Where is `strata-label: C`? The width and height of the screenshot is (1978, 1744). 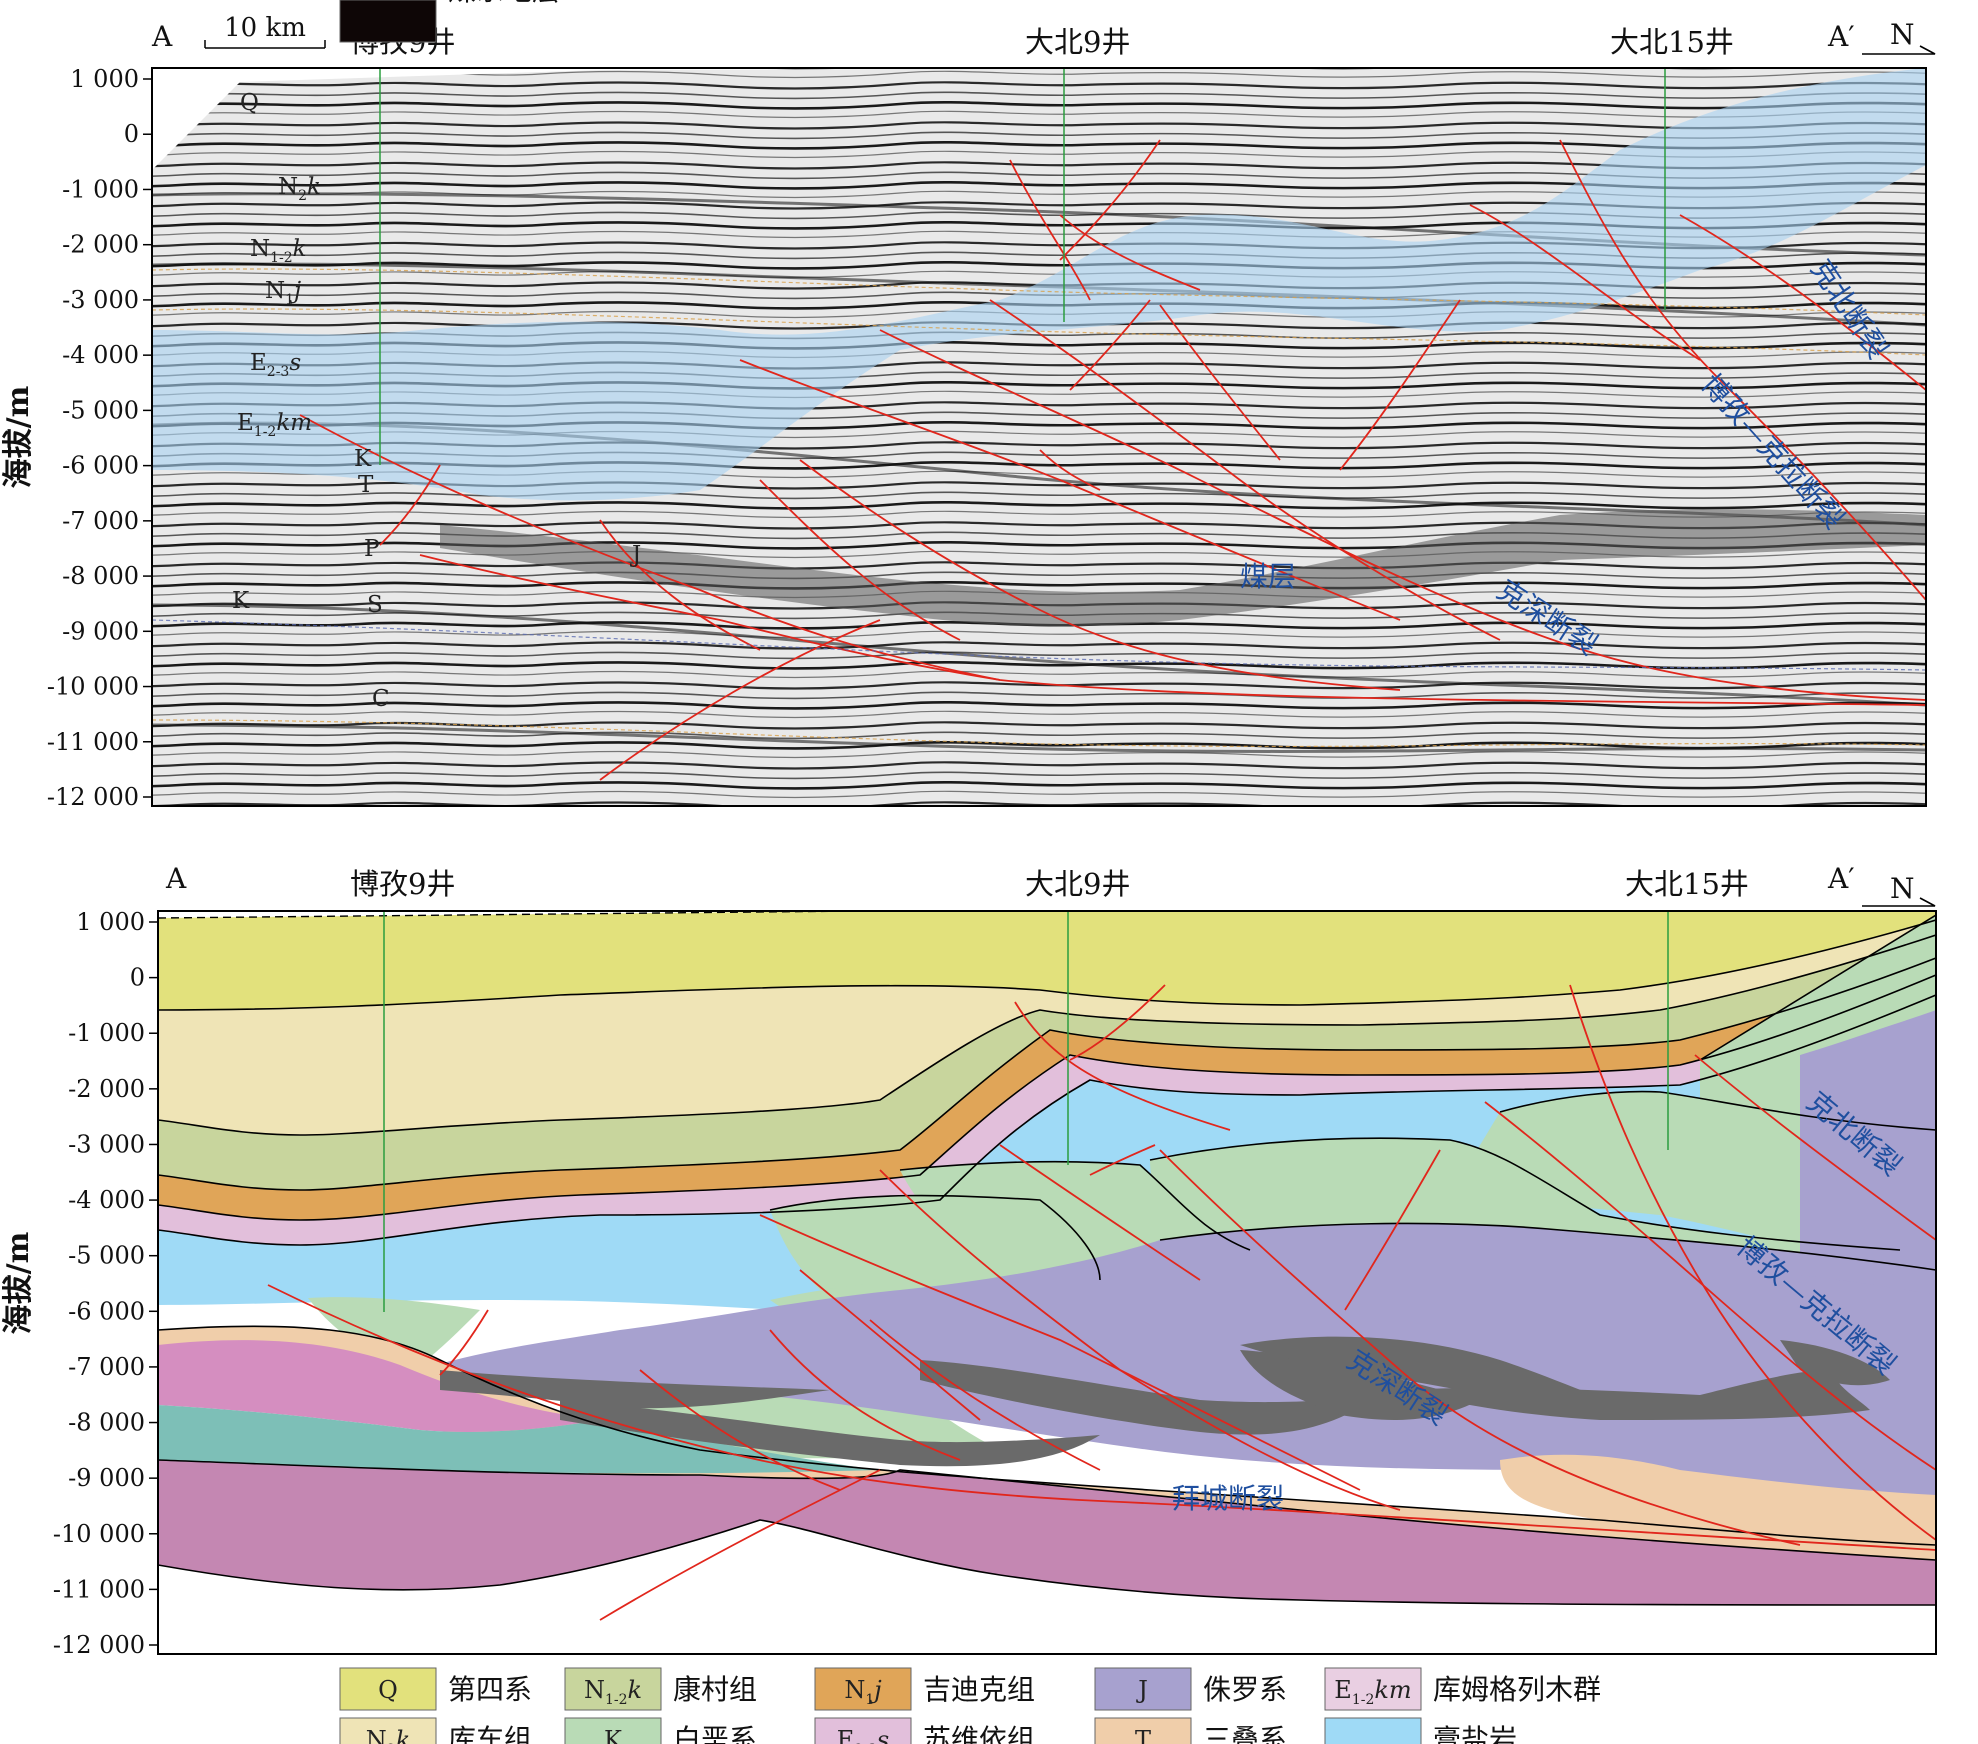
strata-label: C is located at coordinates (381, 699).